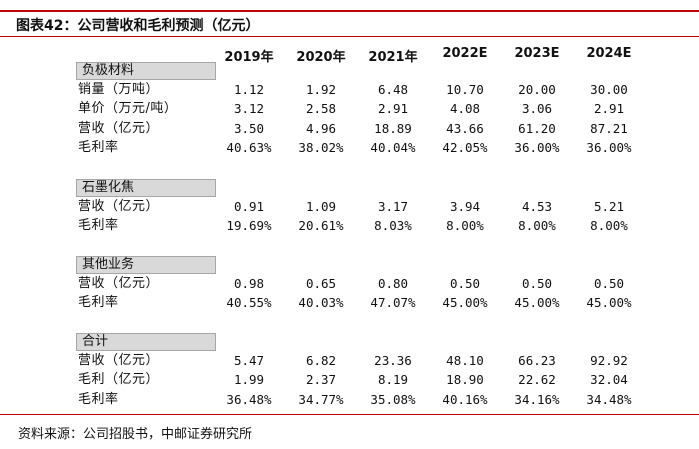 The width and height of the screenshot is (699, 449). Describe the element at coordinates (349, 147) in the screenshot. I see `table-row: 毛利率 40.63% 38.02% 40.04% 42.05% 36.00% 36.00%` at that location.